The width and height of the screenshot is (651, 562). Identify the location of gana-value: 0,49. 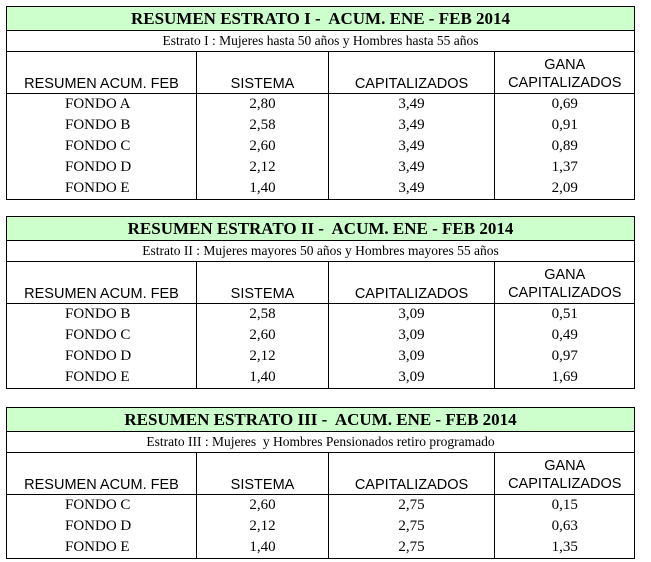
(564, 335).